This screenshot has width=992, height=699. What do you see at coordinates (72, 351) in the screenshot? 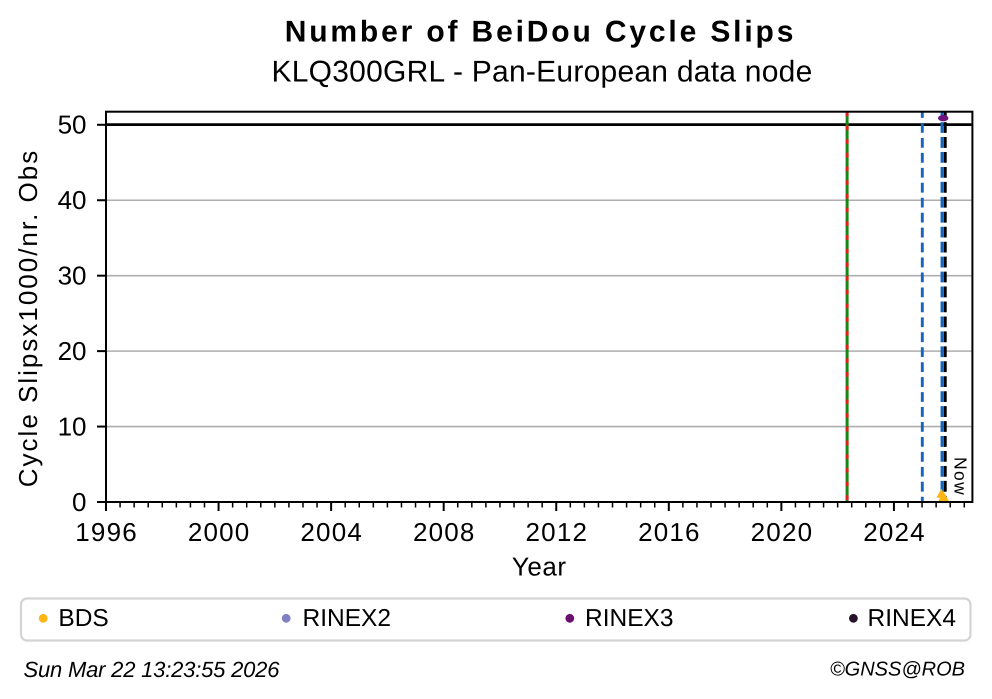
I see `svg-text: 20` at bounding box center [72, 351].